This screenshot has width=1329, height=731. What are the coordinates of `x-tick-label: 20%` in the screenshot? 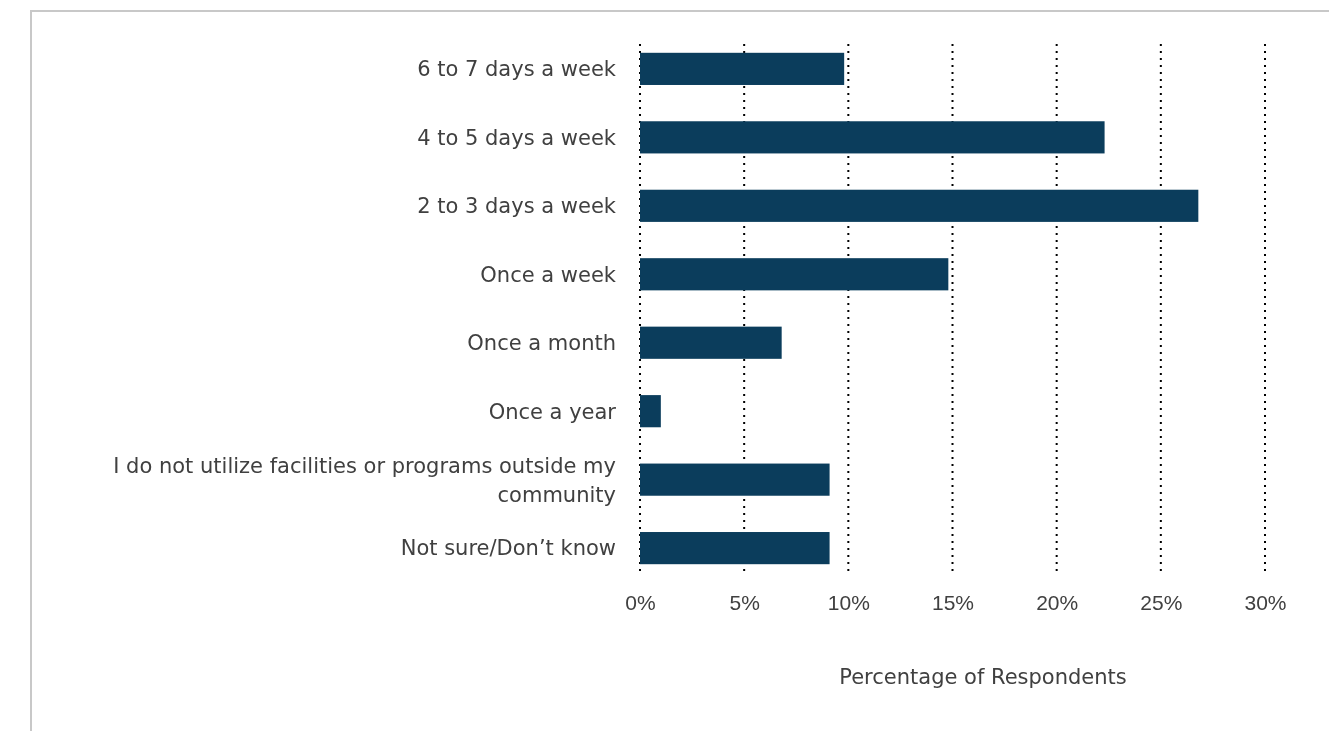 It's located at (1057, 602).